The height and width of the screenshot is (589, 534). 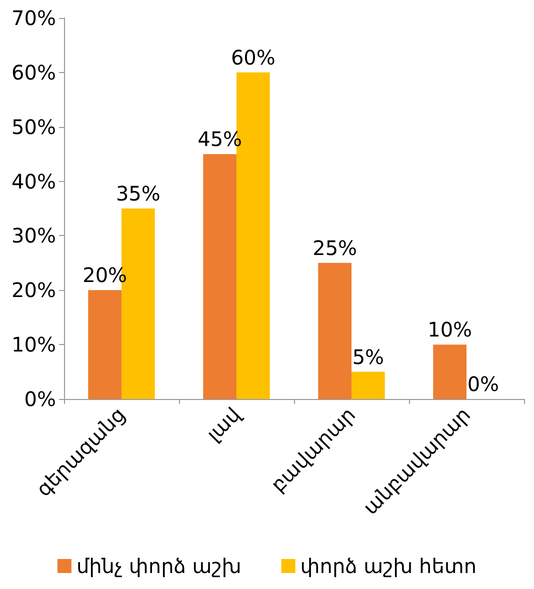 What do you see at coordinates (159, 566) in the screenshot?
I see `legend-label: մինչ փորձ աշխ` at bounding box center [159, 566].